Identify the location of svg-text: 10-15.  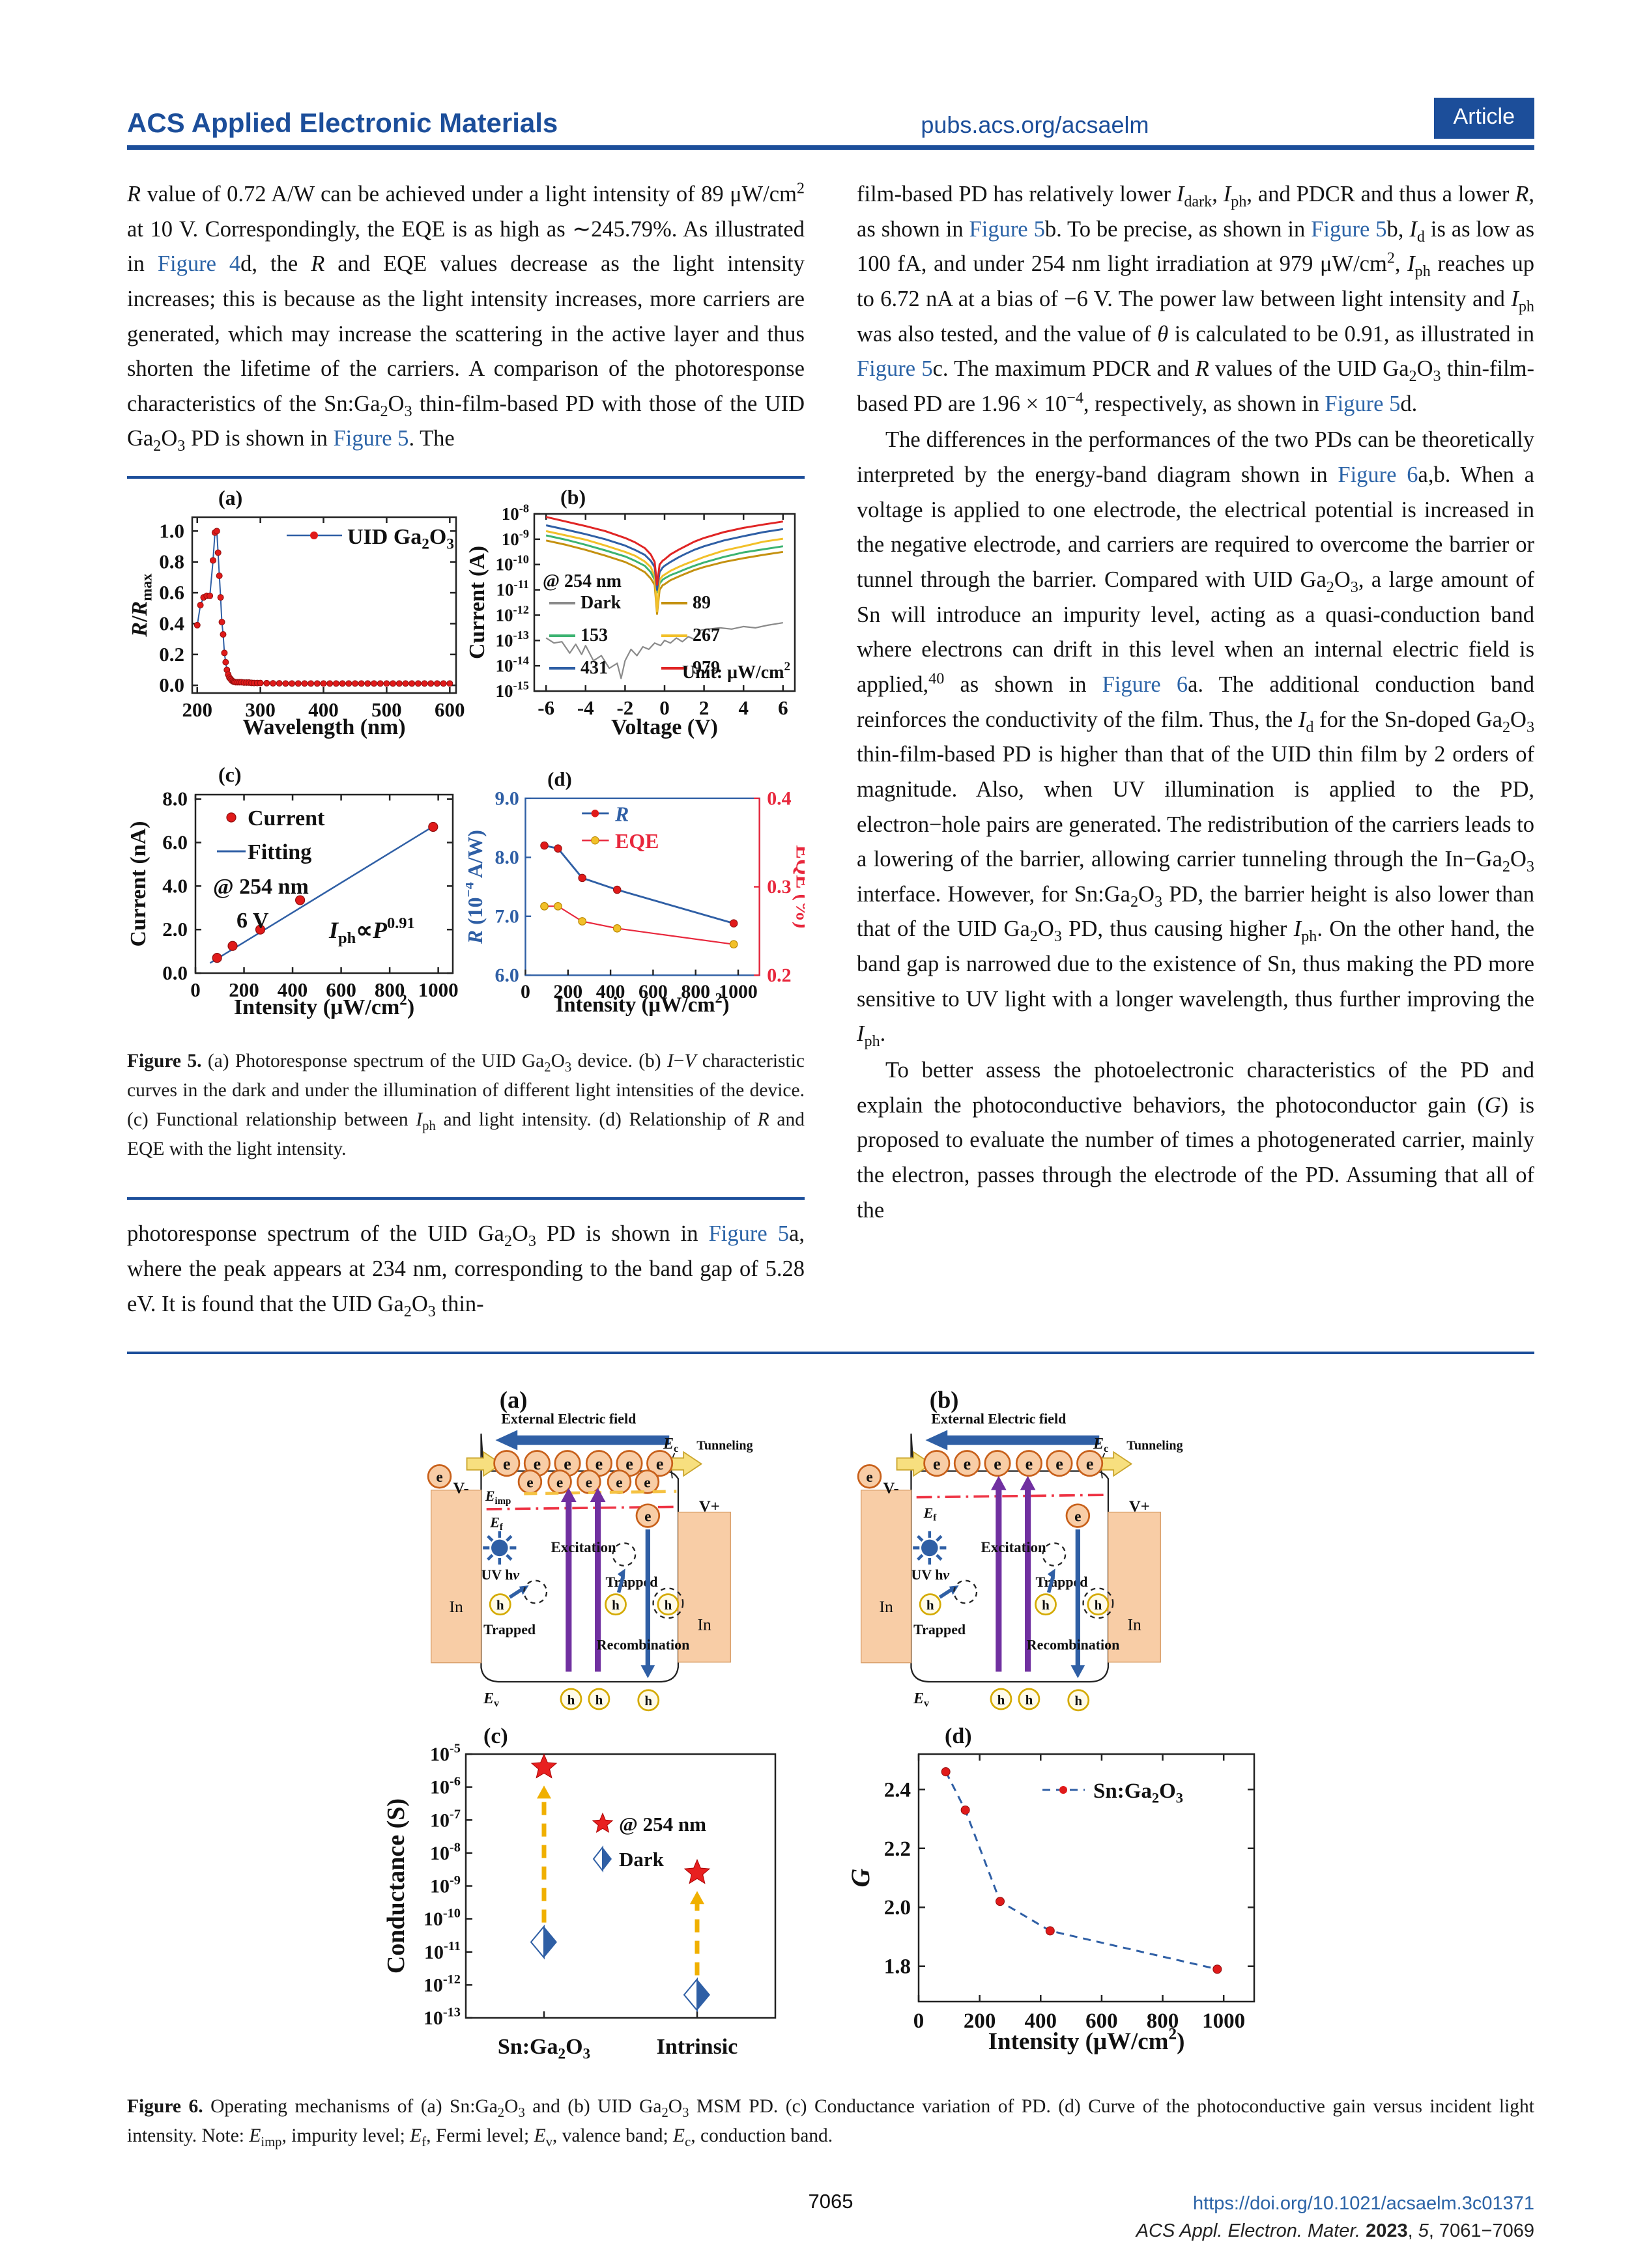
(512, 690).